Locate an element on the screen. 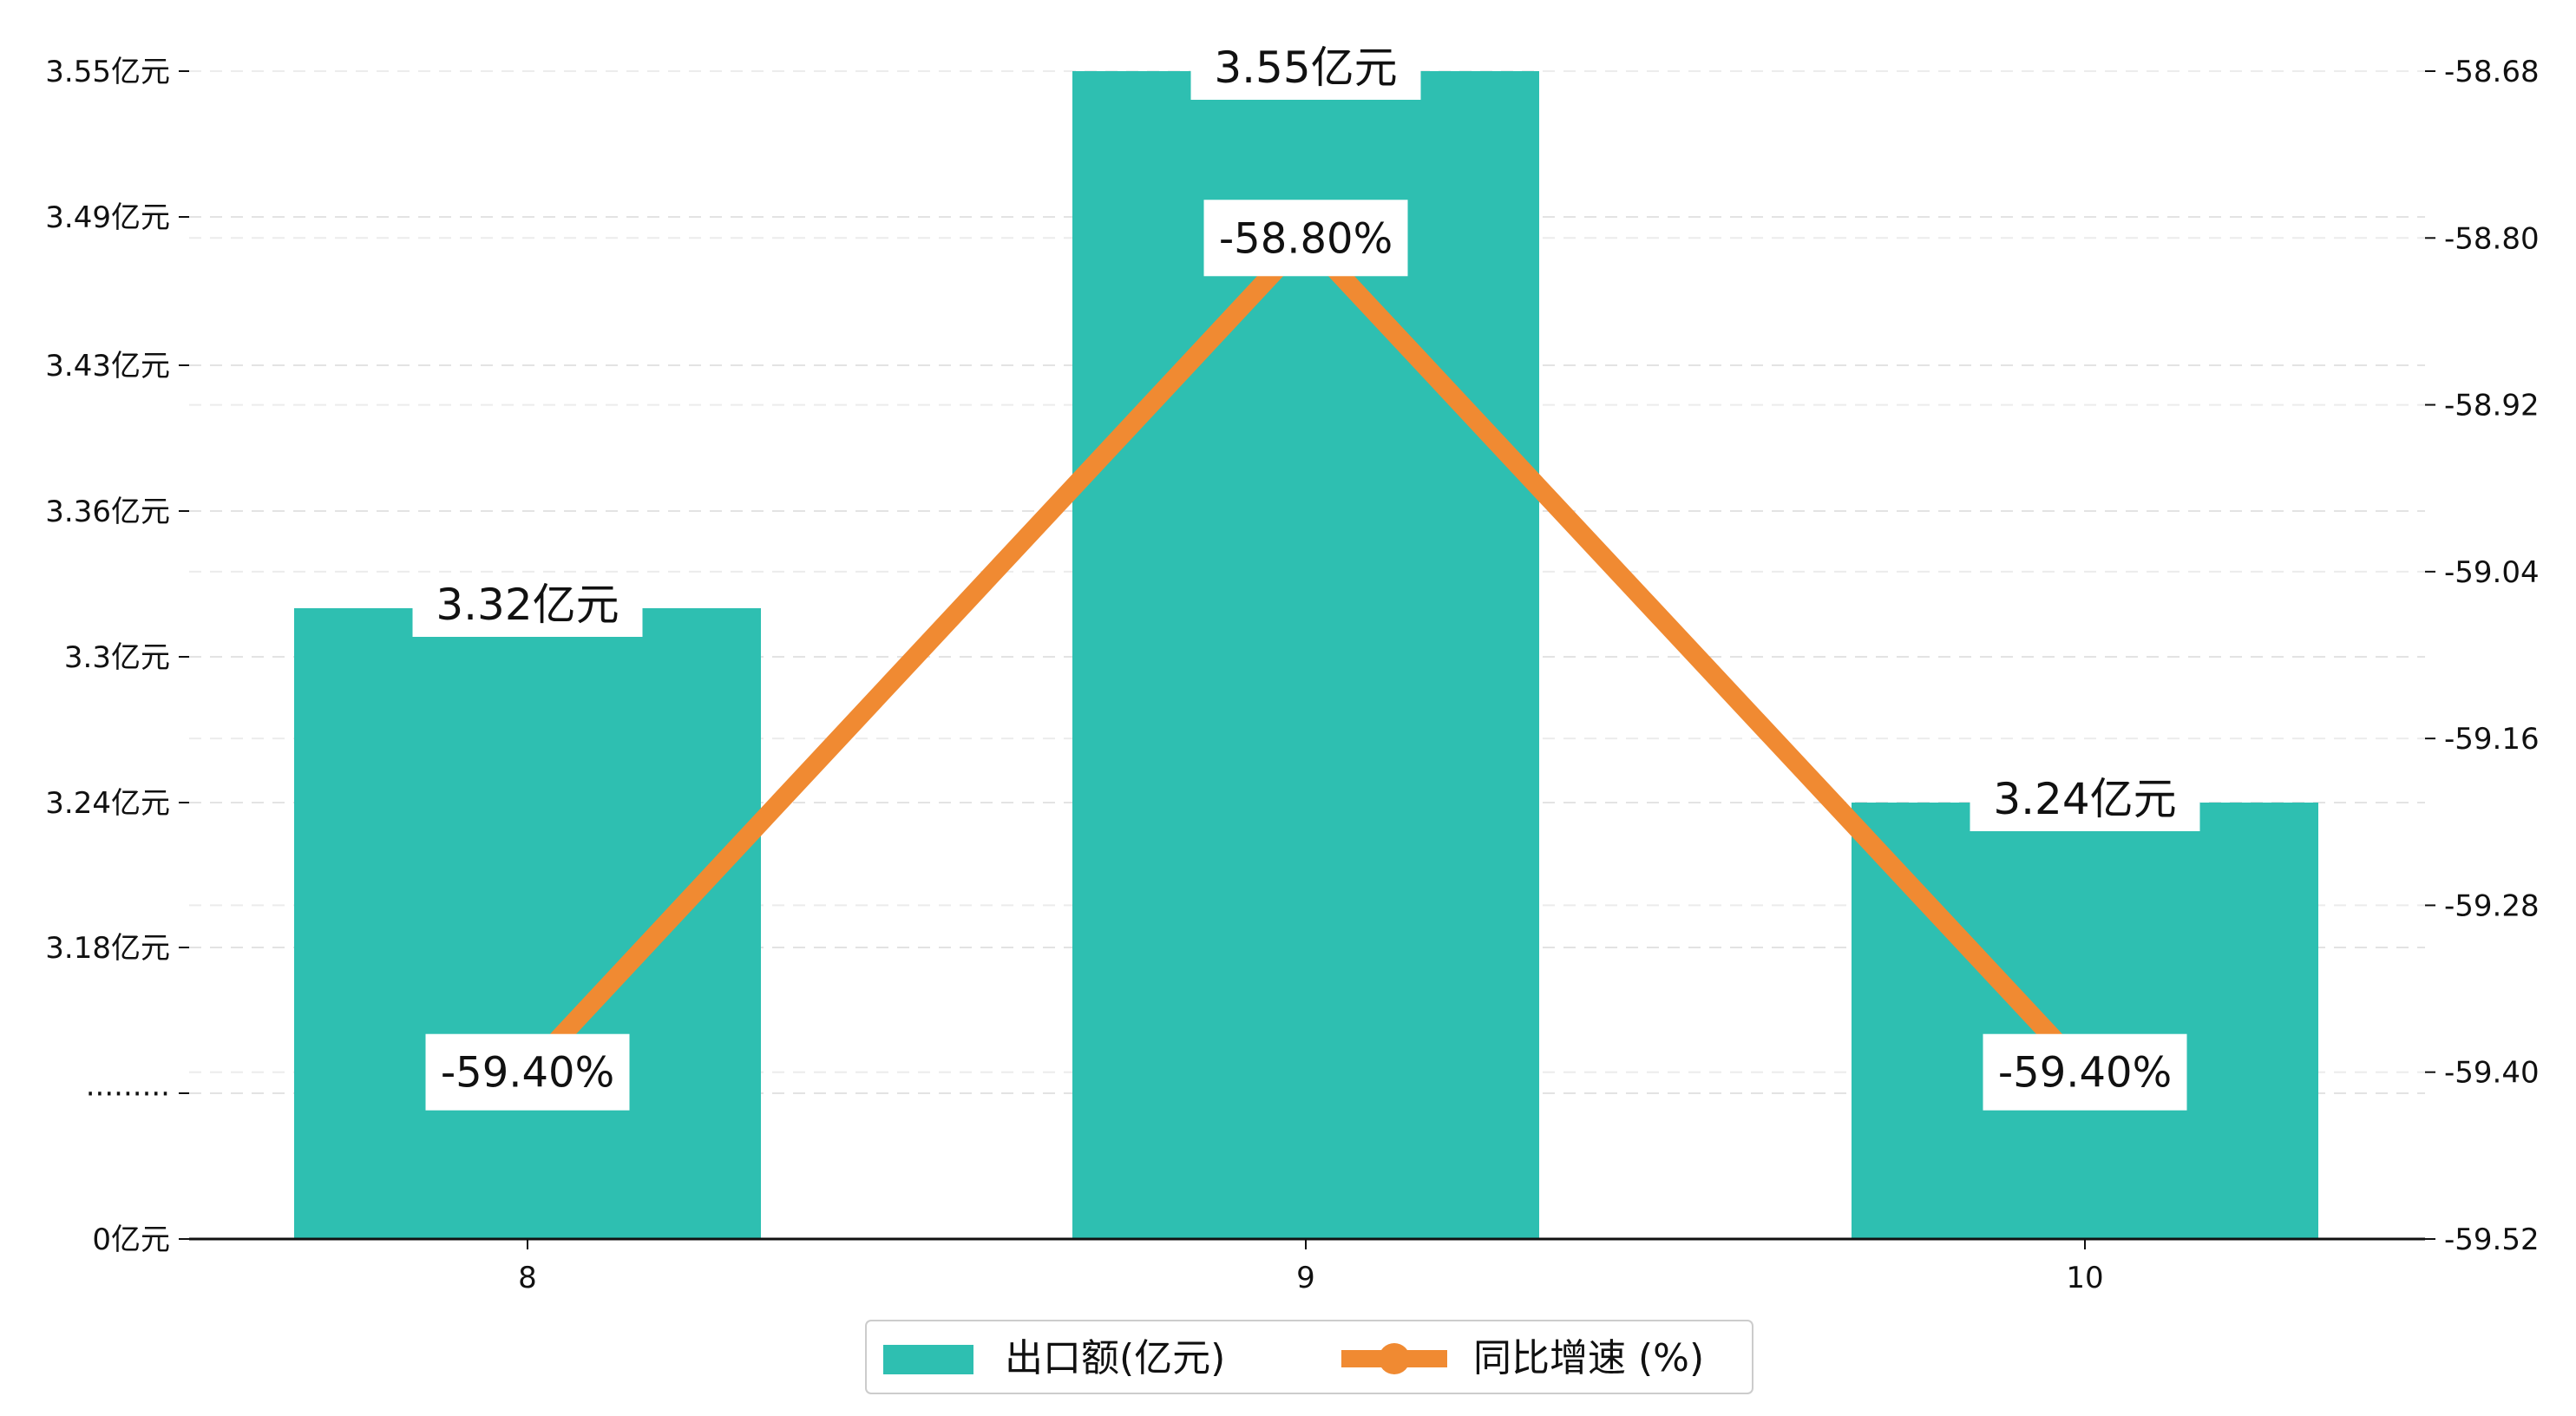 The width and height of the screenshot is (2576, 1416). bar-label-10-box is located at coordinates (2085, 799).